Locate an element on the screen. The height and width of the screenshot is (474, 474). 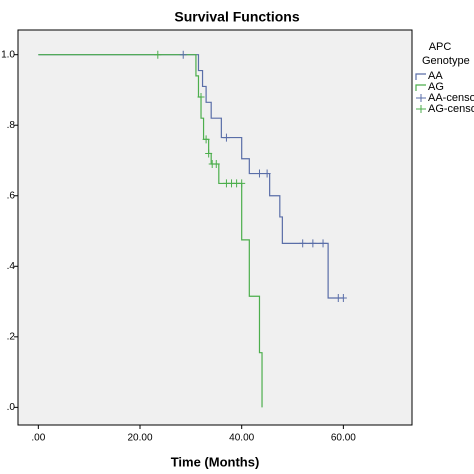
y-tick-label: .0 is located at coordinates (11, 407).